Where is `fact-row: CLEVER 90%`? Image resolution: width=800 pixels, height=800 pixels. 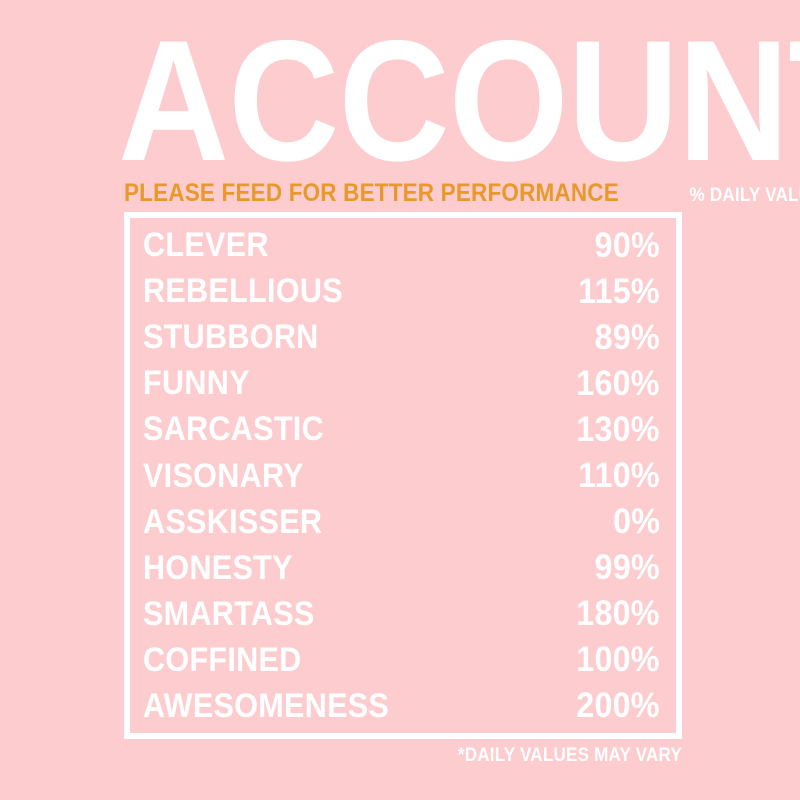 fact-row: CLEVER 90% is located at coordinates (401, 245).